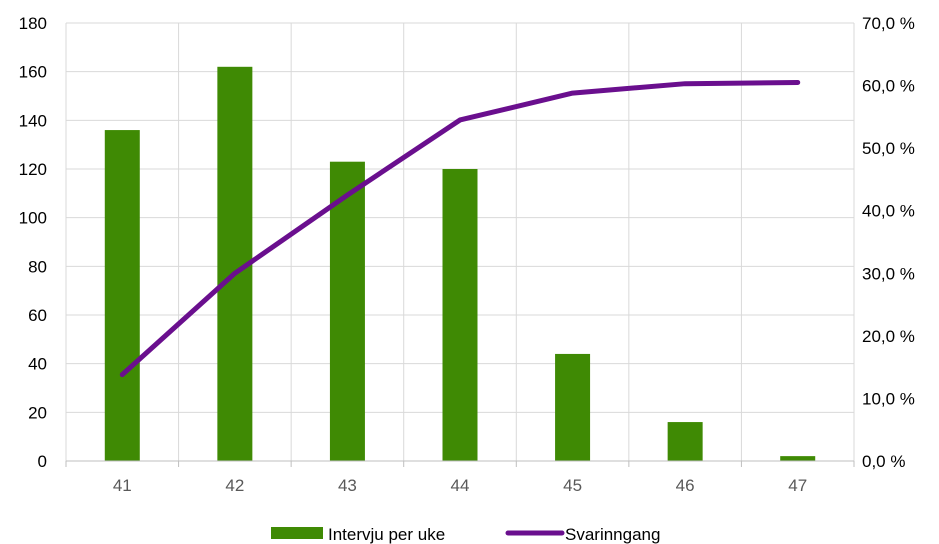  Describe the element at coordinates (465, 534) in the screenshot. I see `legend: Intervju per uke Svarinngang` at that location.